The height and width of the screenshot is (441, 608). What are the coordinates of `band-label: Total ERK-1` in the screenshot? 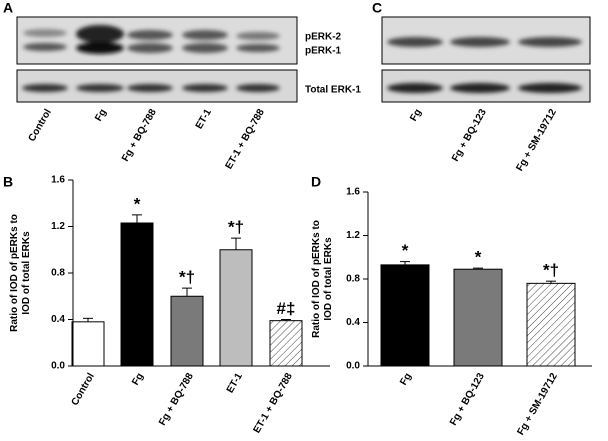 It's located at (333, 90).